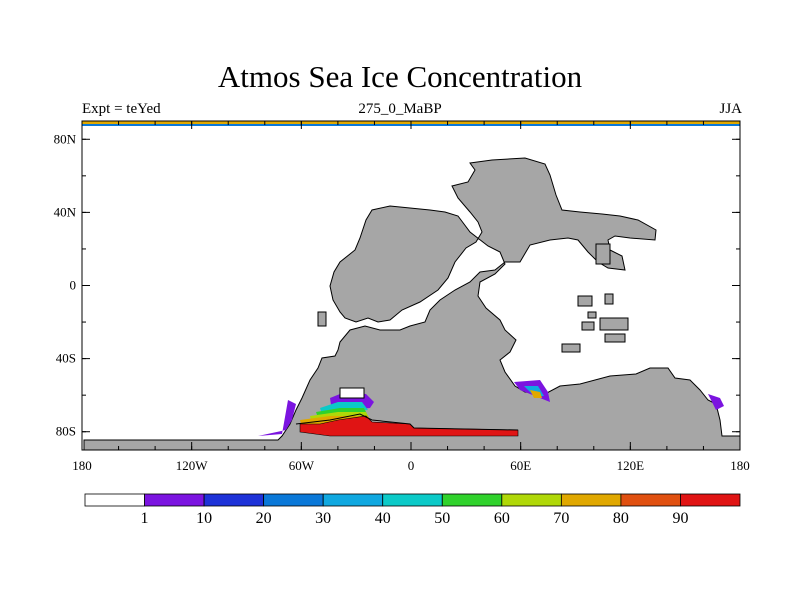  Describe the element at coordinates (536, 394) in the screenshot. I see `sea-ice-high-east` at that location.